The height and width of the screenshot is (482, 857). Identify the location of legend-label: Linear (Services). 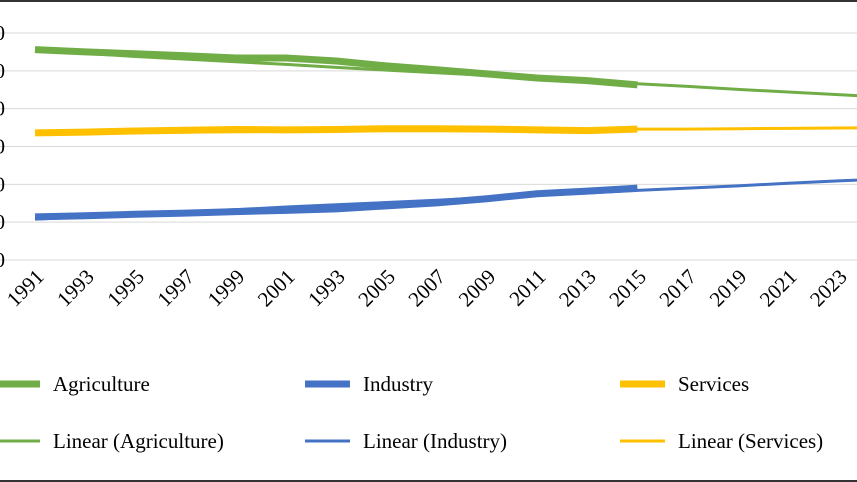
(750, 441).